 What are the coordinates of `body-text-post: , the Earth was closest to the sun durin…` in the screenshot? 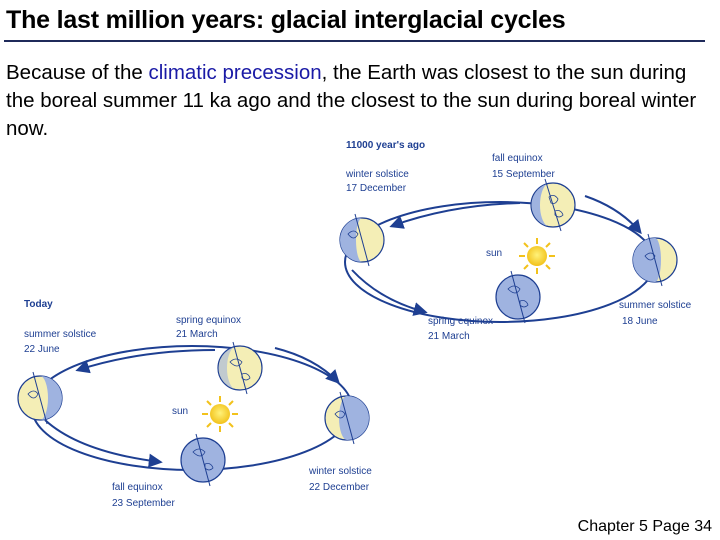 It's located at (351, 100).